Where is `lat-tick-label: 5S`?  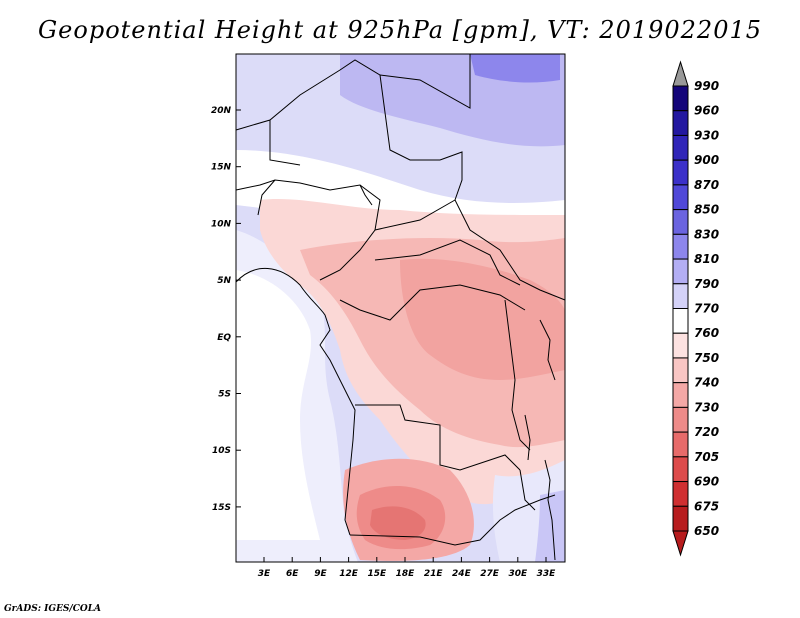
lat-tick-label: 5S is located at coordinates (224, 395).